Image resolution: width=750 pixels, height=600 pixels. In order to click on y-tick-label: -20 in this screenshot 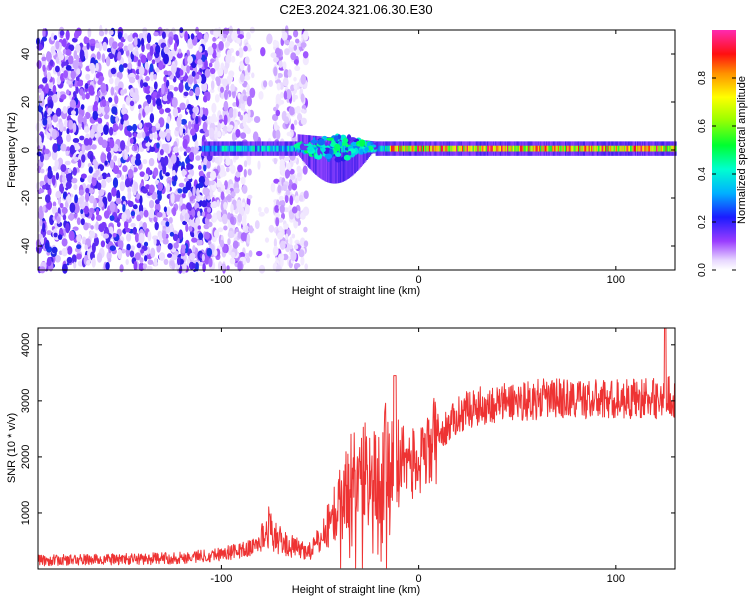, I will do `click(26, 198)`.